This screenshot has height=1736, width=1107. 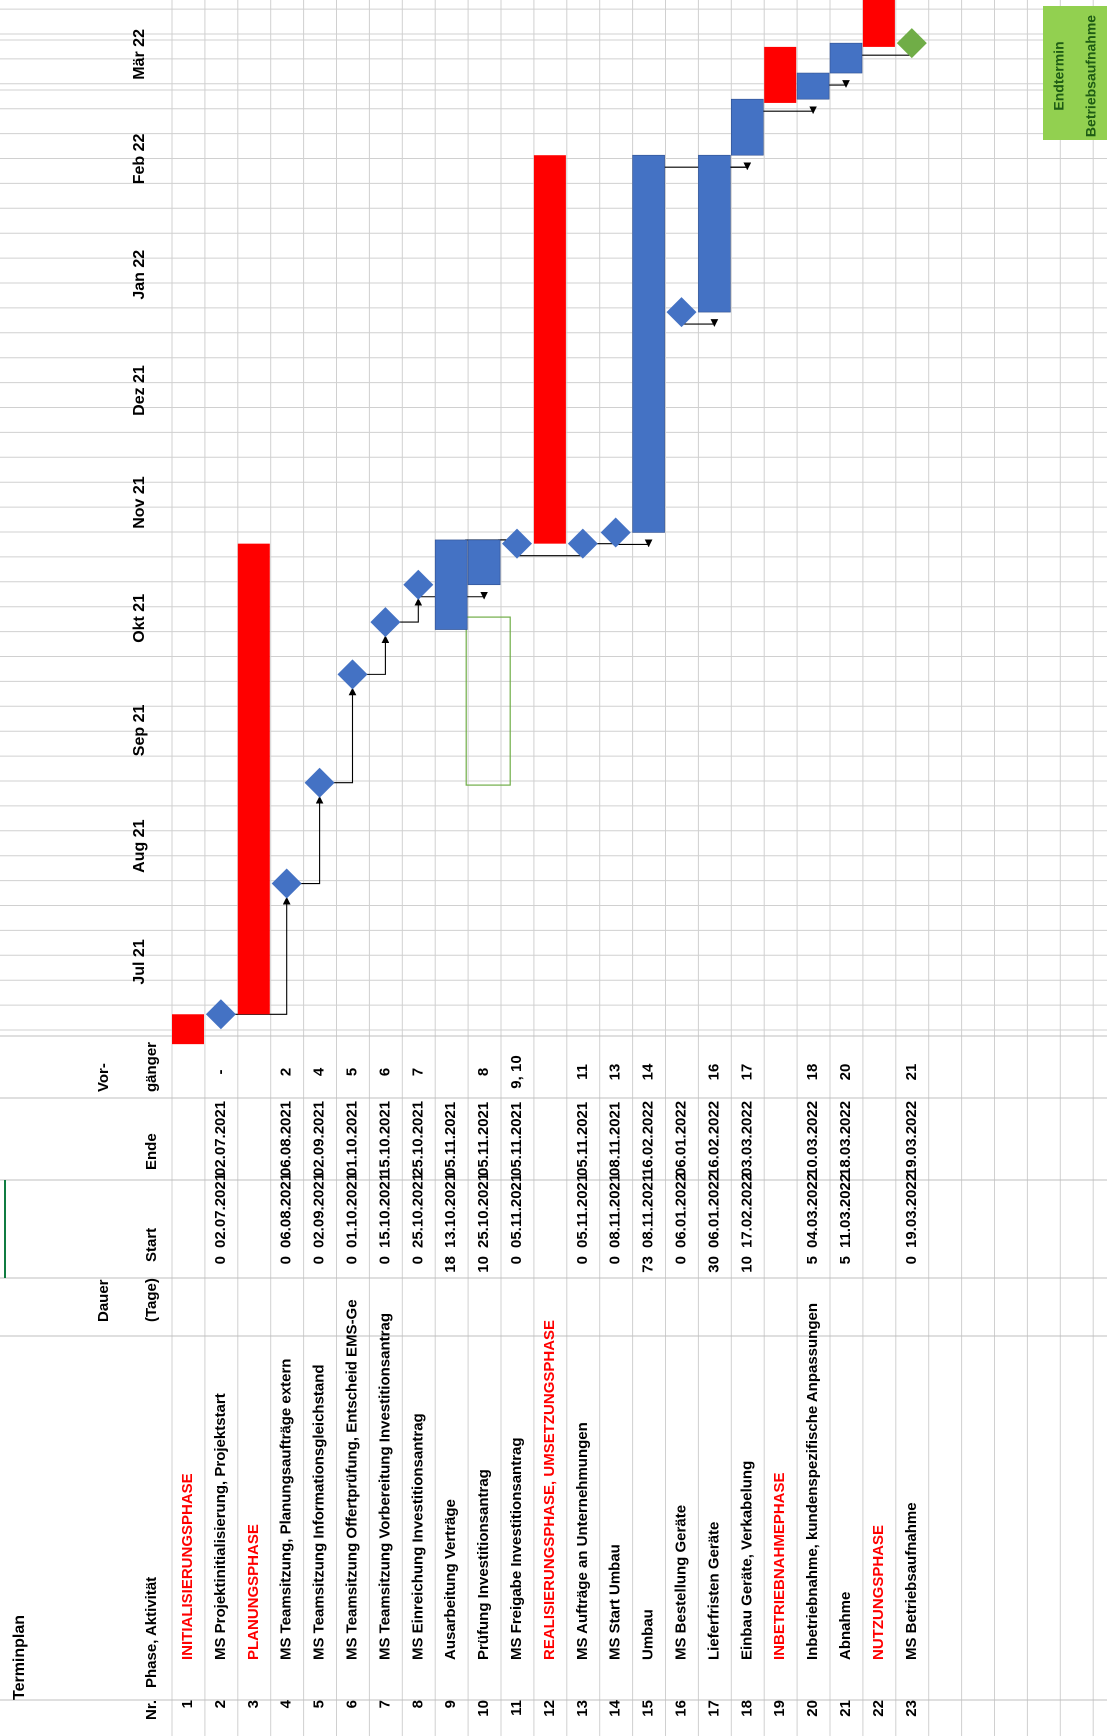 What do you see at coordinates (615, 1211) in the screenshot?
I see `row-start-14: 08.11.2021` at bounding box center [615, 1211].